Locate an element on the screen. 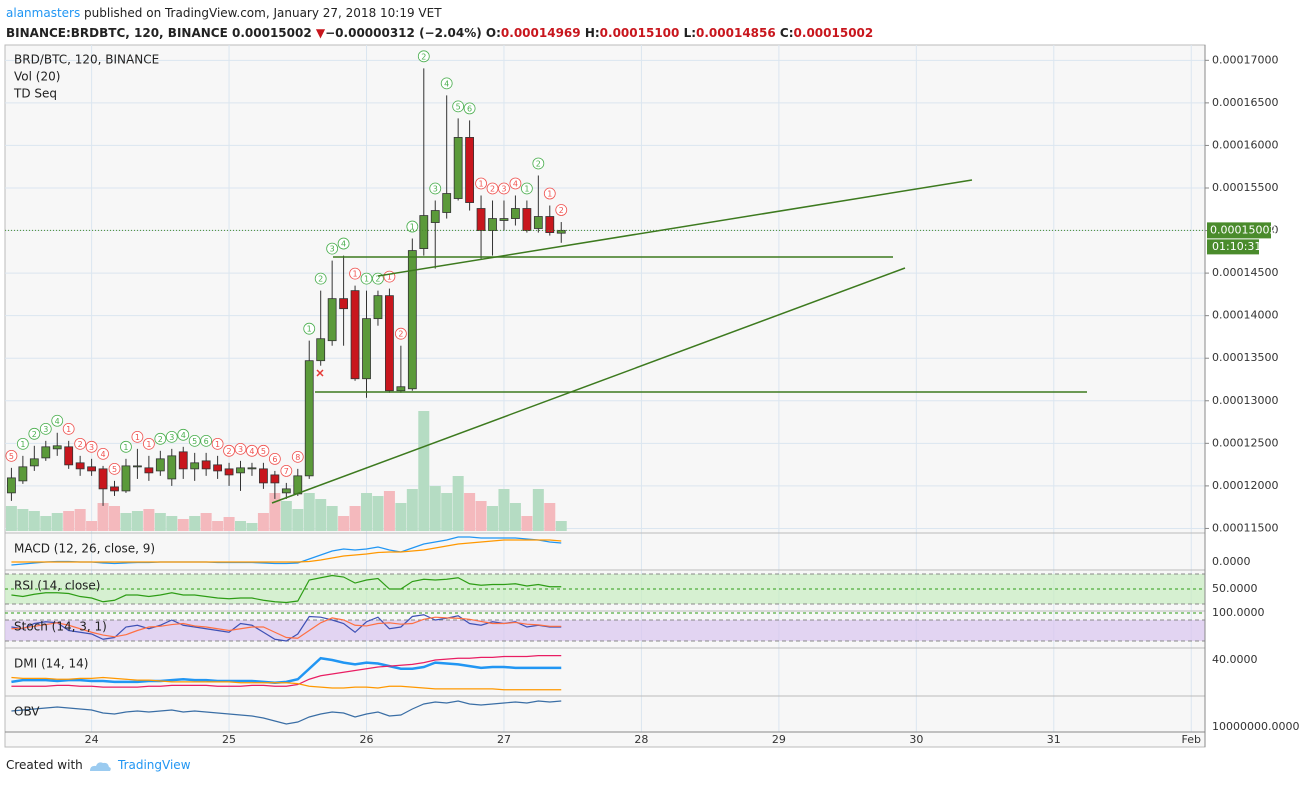  o-label: O: is located at coordinates (493, 33).